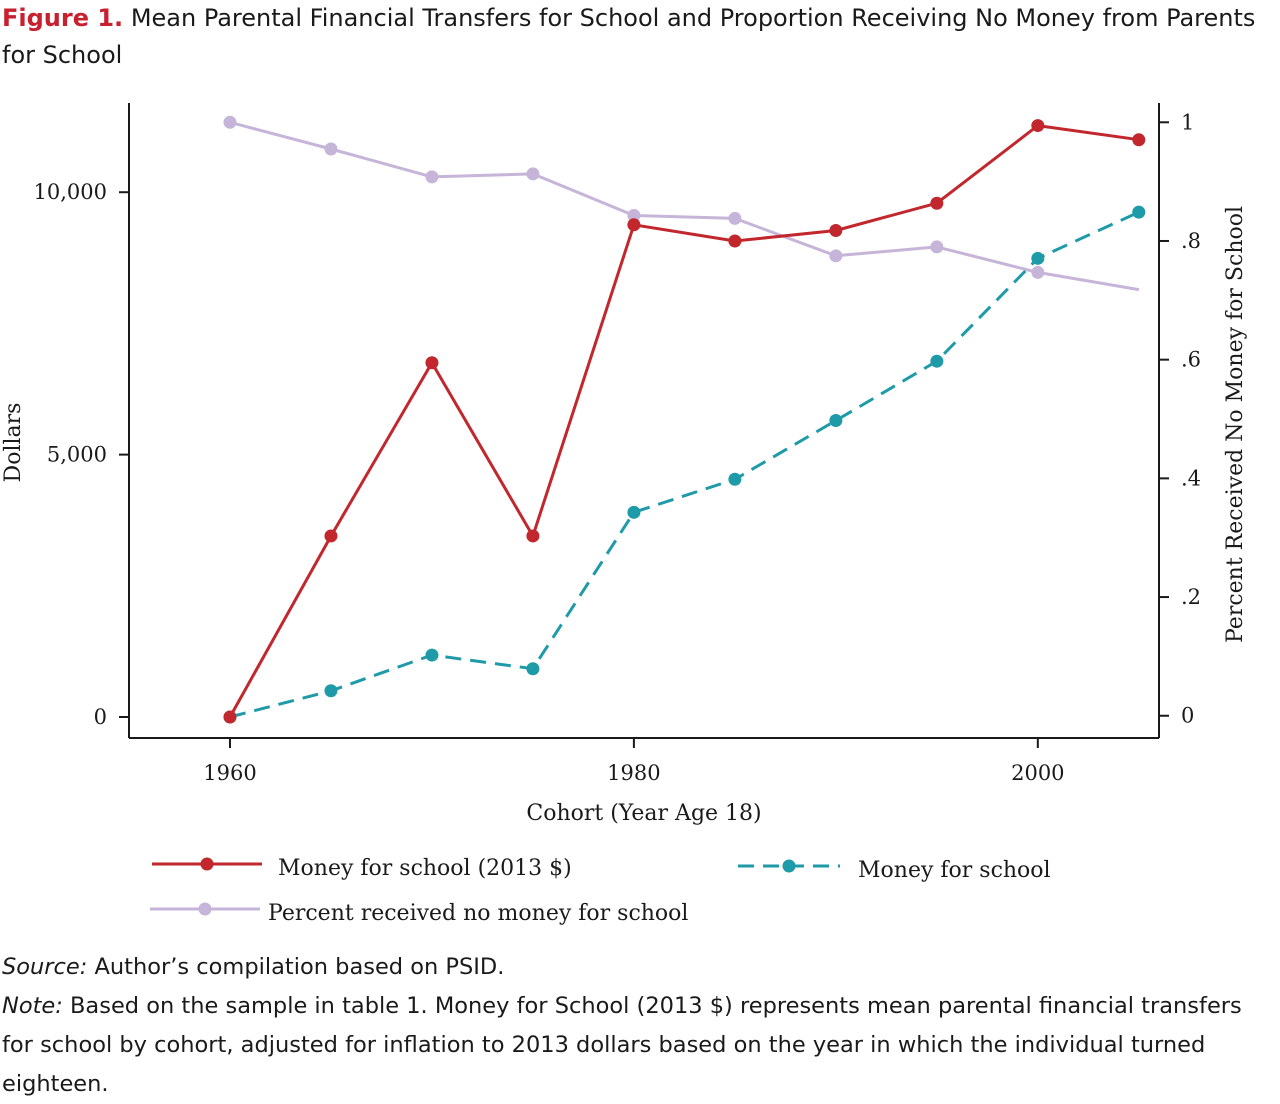 The height and width of the screenshot is (1104, 1280). I want to click on y2-tick-label: .4, so click(1191, 478).